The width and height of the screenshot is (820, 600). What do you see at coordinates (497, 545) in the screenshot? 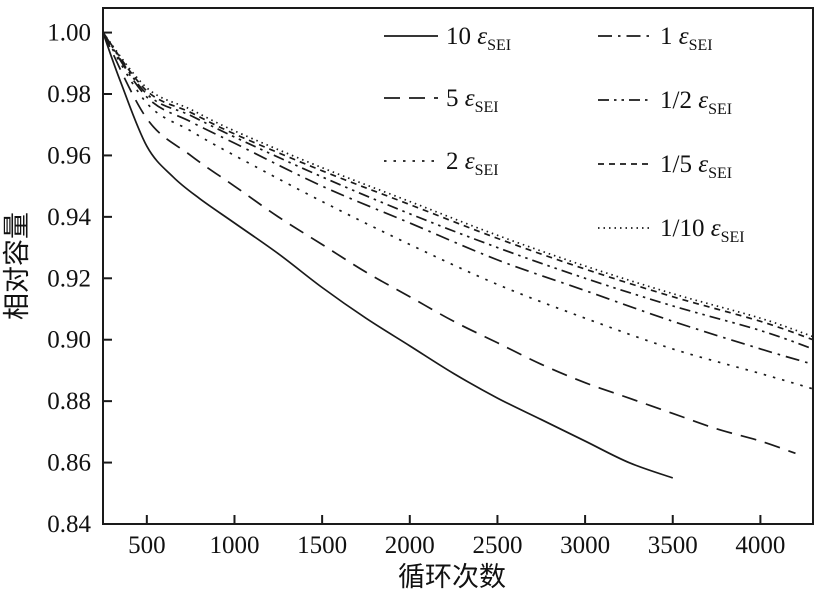
I see `x-tick-label: 2500` at bounding box center [497, 545].